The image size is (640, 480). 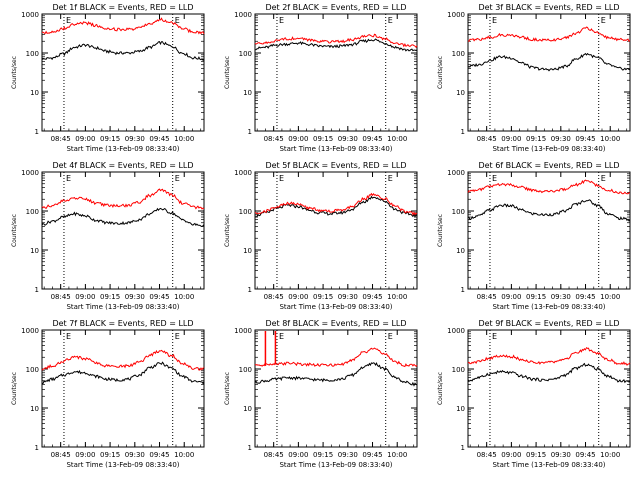 What do you see at coordinates (548, 323) in the screenshot?
I see `chart-title: Det 9f BLACK = Events, RED = LLD` at bounding box center [548, 323].